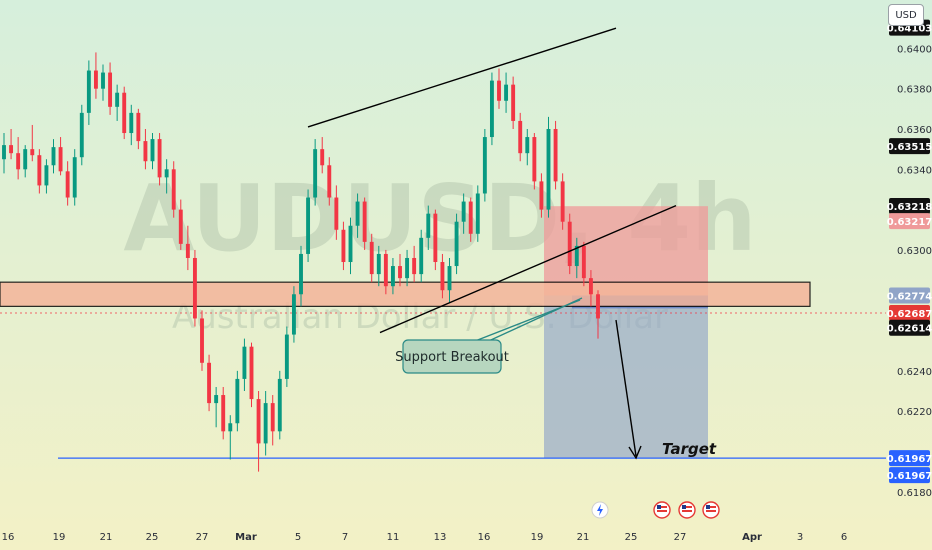 Image resolution: width=932 pixels, height=550 pixels. I want to click on price-tag: 0.62774, so click(909, 295).